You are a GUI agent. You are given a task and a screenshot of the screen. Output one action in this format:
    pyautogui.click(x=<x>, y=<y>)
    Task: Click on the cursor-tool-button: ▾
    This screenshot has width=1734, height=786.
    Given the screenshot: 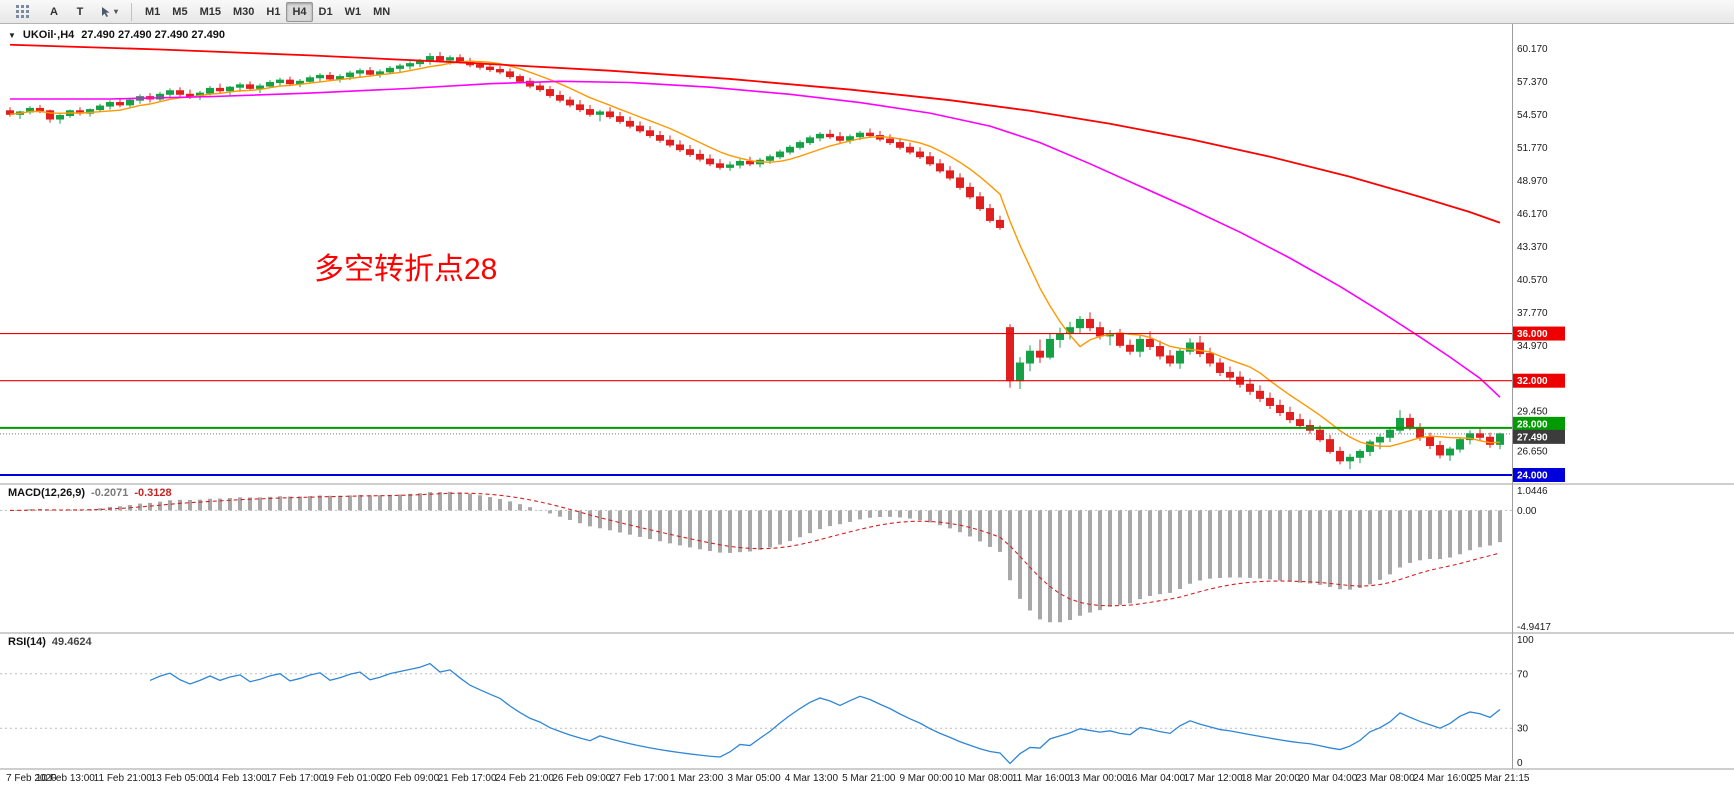 What is the action you would take?
    pyautogui.click(x=109, y=12)
    